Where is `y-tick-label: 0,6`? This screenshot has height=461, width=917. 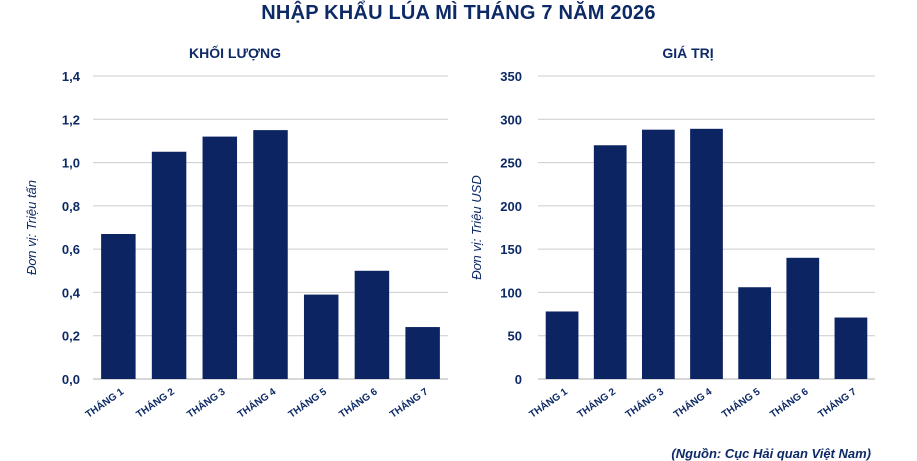
y-tick-label: 0,6 is located at coordinates (71, 249).